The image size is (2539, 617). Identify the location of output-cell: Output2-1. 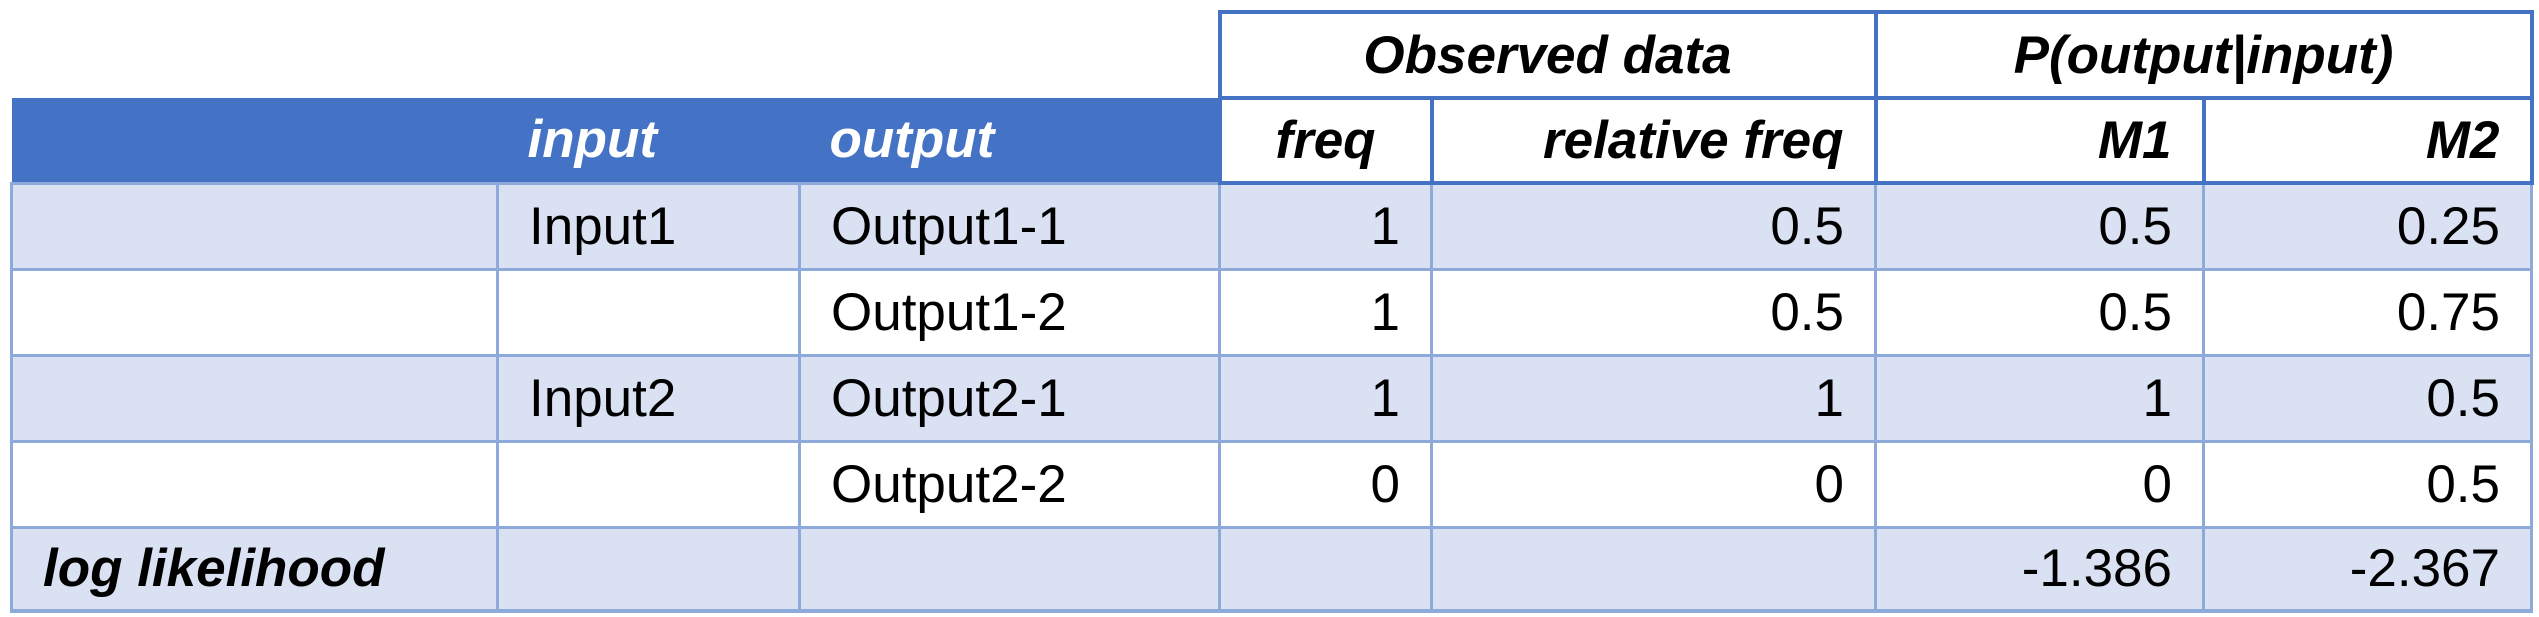
(1009, 398).